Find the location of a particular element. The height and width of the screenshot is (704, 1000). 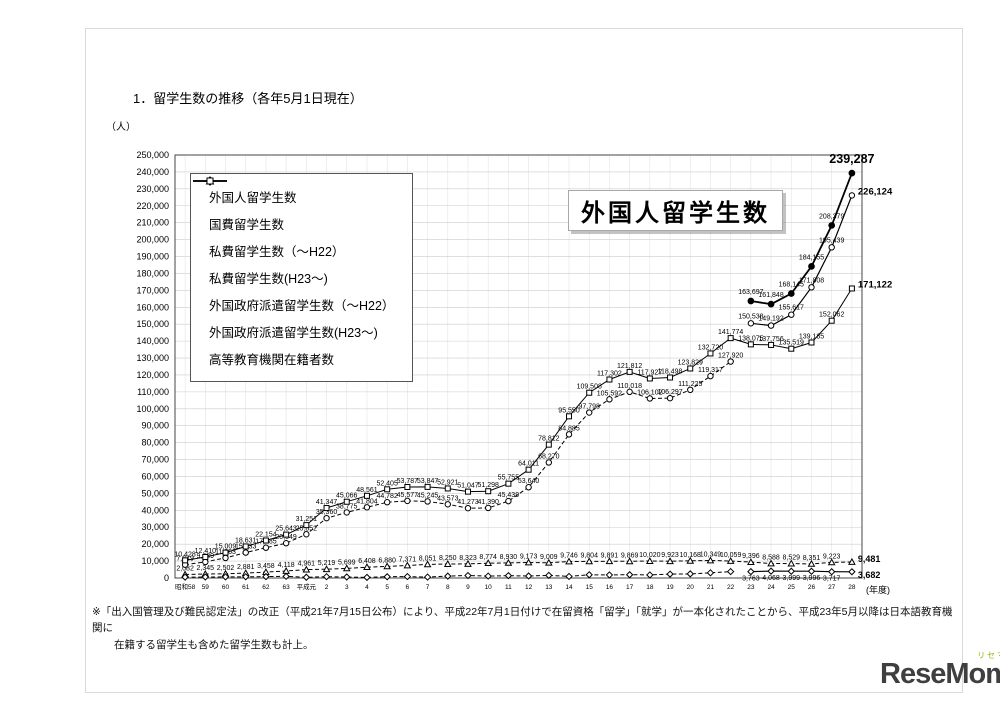

data-label: 53,787 is located at coordinates (408, 481).